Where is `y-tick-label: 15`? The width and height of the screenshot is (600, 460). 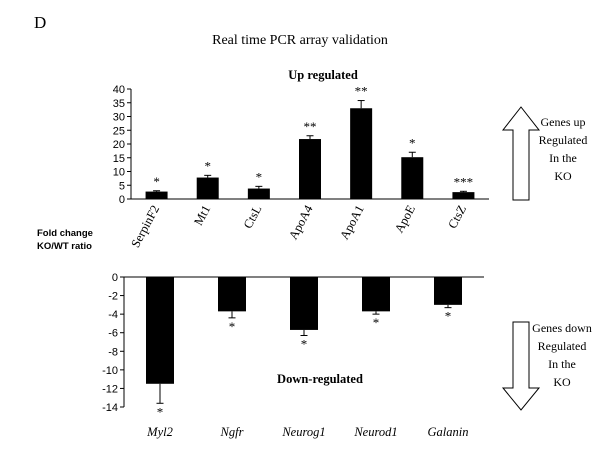 y-tick-label: 15 is located at coordinates (119, 159).